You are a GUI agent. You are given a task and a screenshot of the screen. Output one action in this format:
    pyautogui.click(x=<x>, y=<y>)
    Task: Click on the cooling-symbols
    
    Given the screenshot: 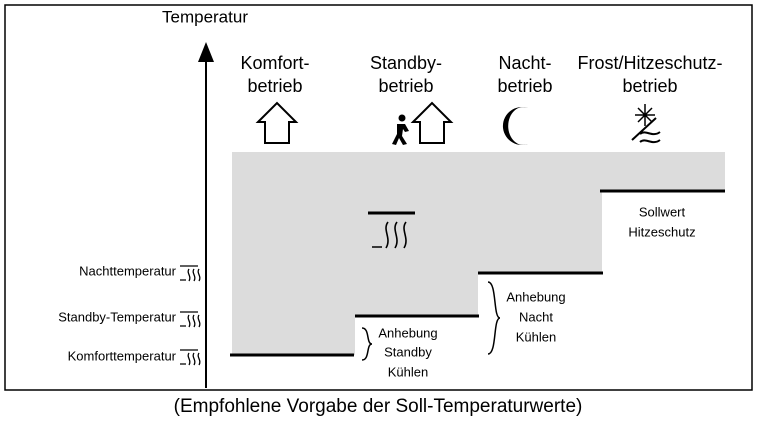 What is the action you would take?
    pyautogui.click(x=340, y=293)
    